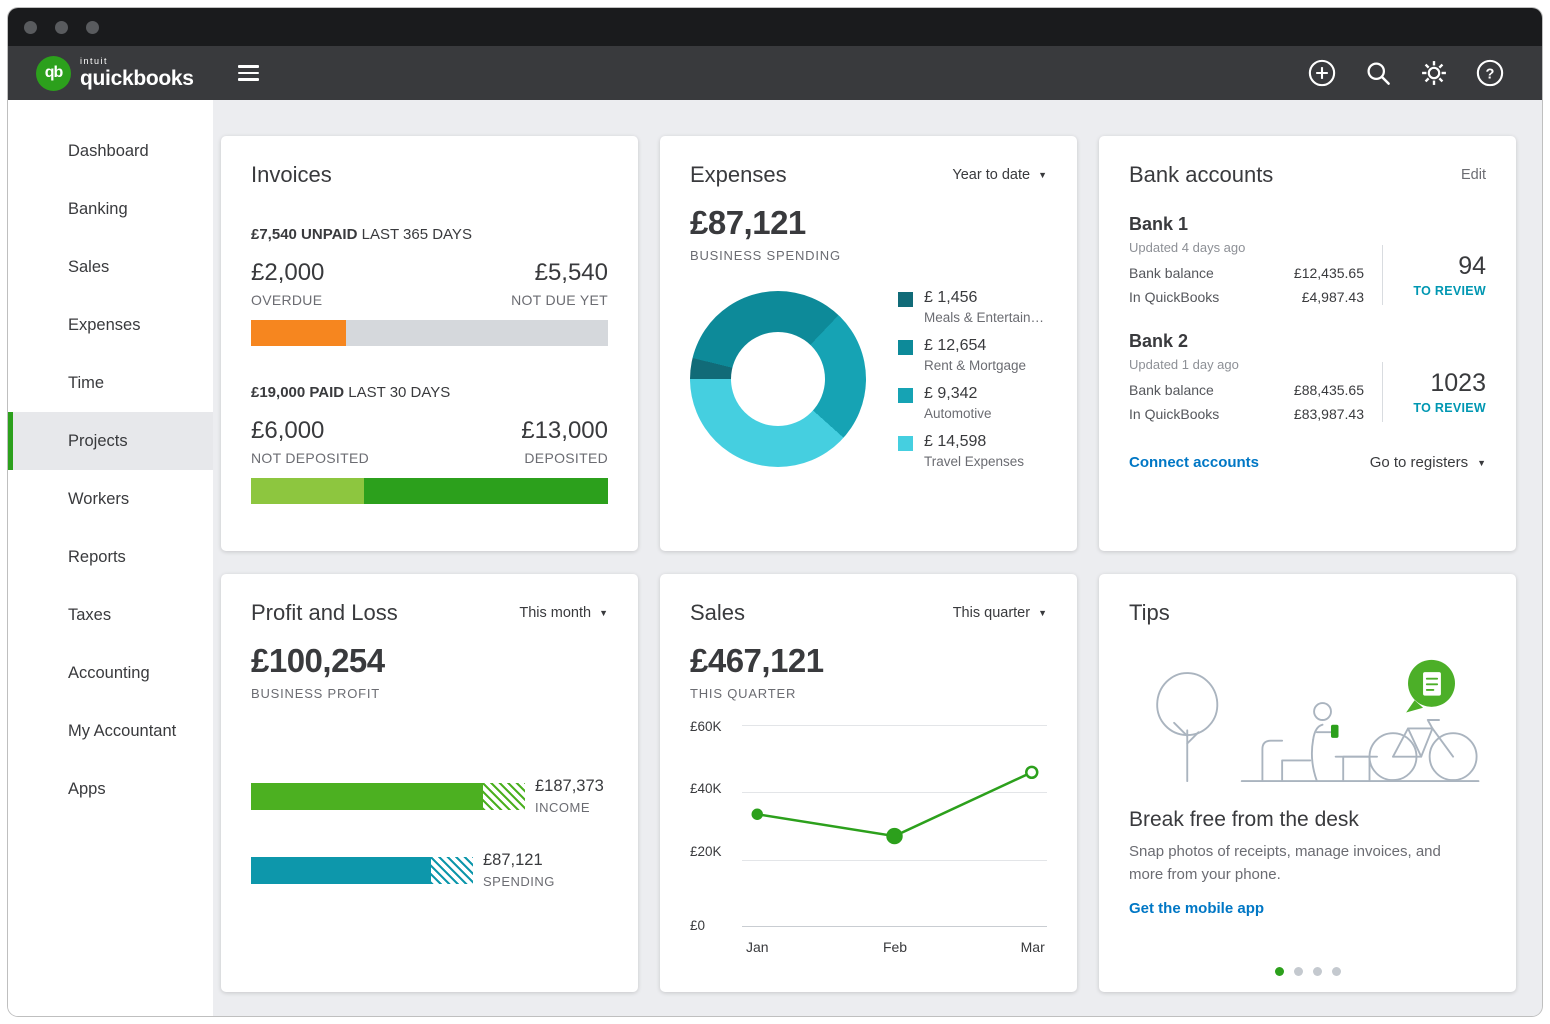 This screenshot has width=1550, height=1024. What do you see at coordinates (513, 860) in the screenshot?
I see `spending-amount: £87,121` at bounding box center [513, 860].